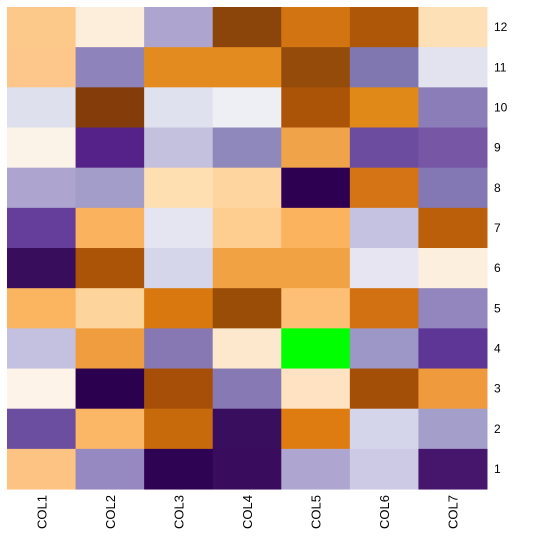 The image size is (554, 554). What do you see at coordinates (110, 188) in the screenshot?
I see `heatmap-cell-r8-col2` at bounding box center [110, 188].